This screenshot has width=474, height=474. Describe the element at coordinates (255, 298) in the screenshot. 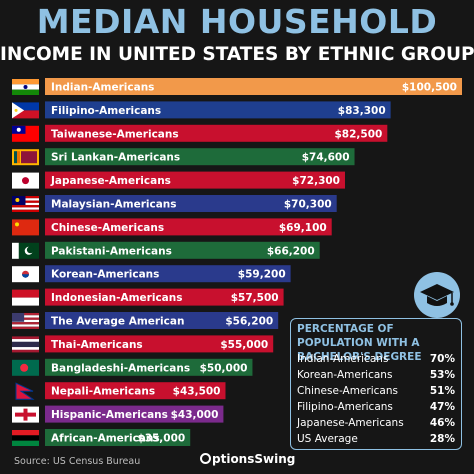

I see `bar-value-label: $57,500` at that location.